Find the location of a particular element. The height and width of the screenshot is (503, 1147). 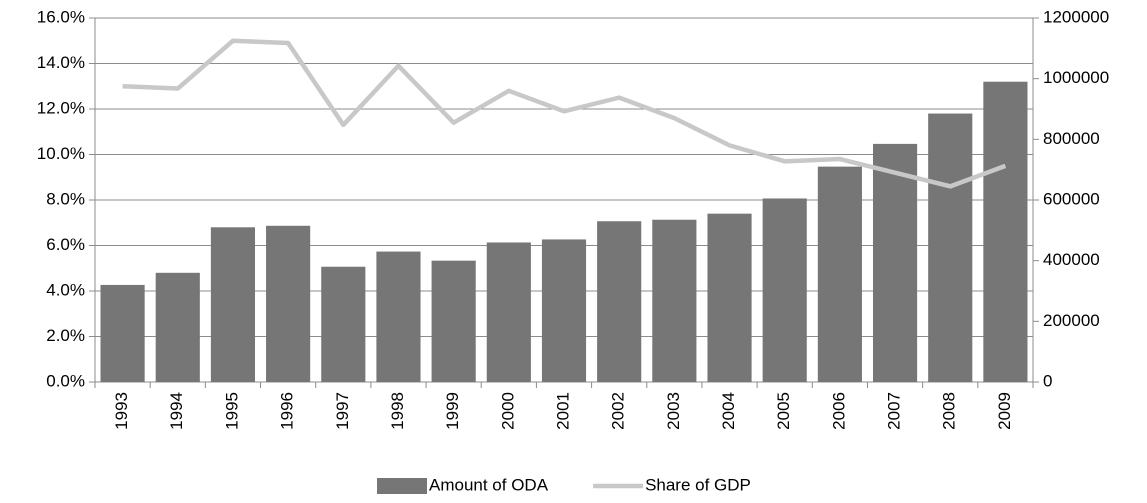

x-tick-label: 2003 is located at coordinates (673, 411).